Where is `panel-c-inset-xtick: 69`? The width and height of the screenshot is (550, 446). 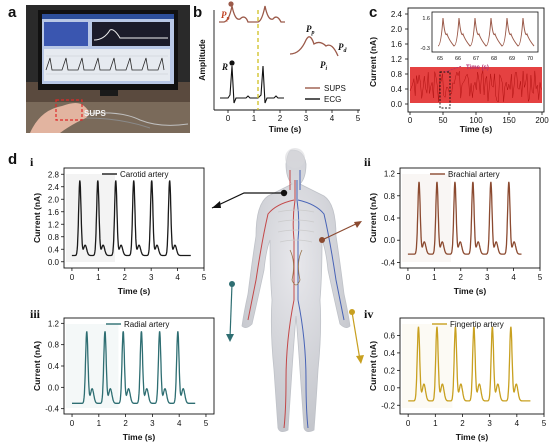
panel-c-inset-xtick: 69 is located at coordinates (512, 59).